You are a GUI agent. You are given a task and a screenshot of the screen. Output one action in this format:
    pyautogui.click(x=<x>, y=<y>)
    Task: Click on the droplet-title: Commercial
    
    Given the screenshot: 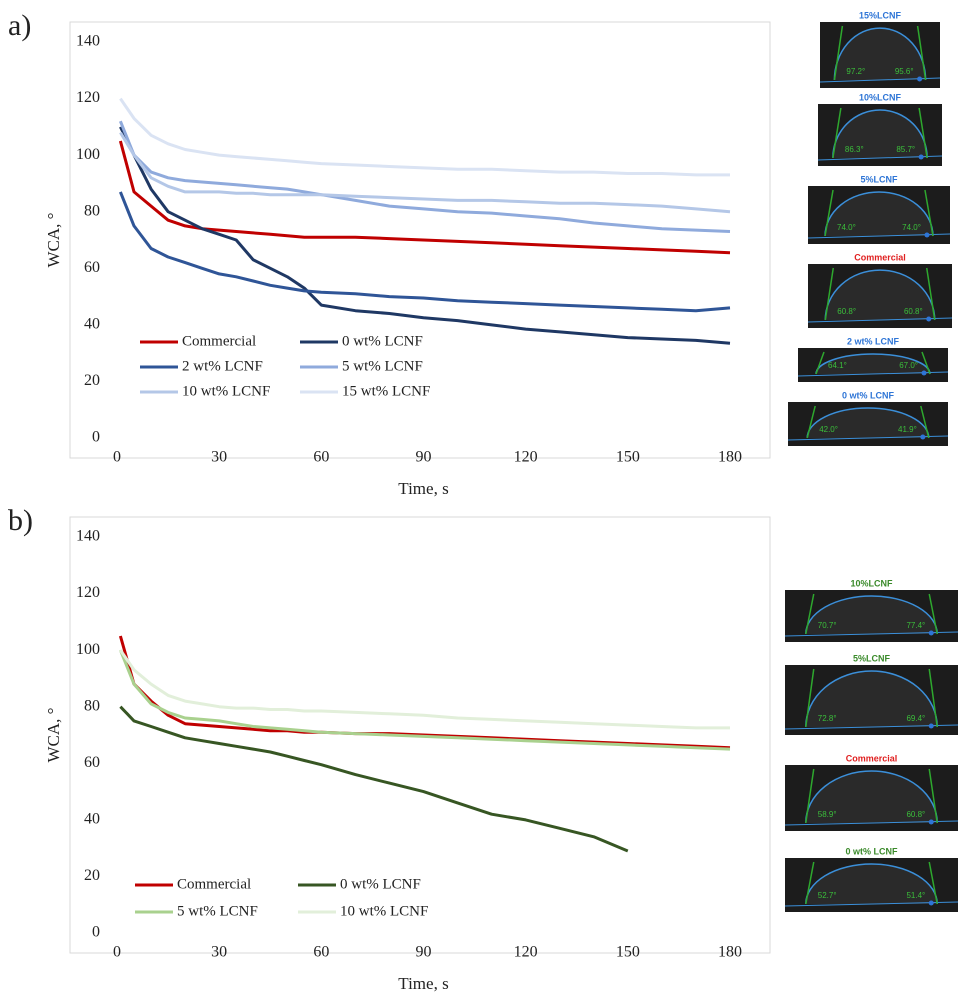 What is the action you would take?
    pyautogui.click(x=872, y=758)
    